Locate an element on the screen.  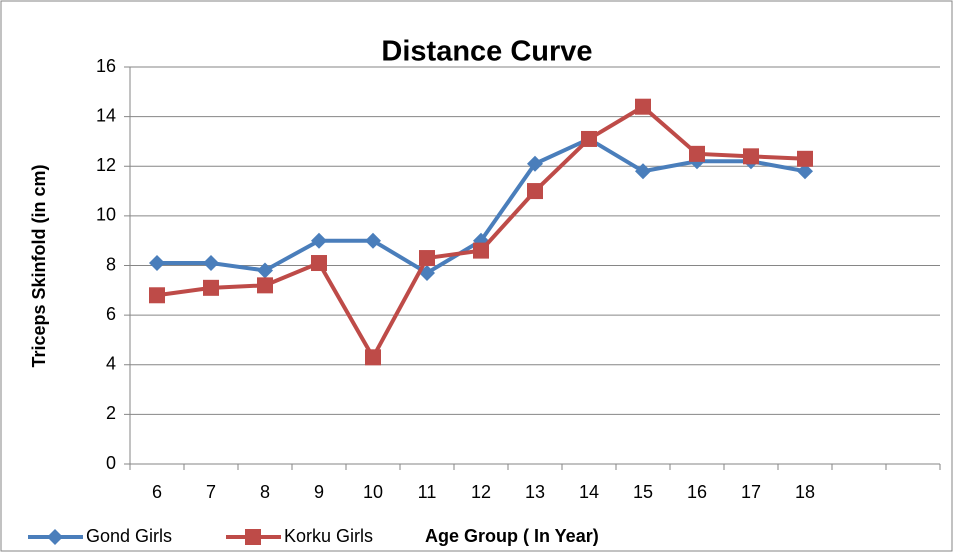
x-tick-label: 6 is located at coordinates (157, 492).